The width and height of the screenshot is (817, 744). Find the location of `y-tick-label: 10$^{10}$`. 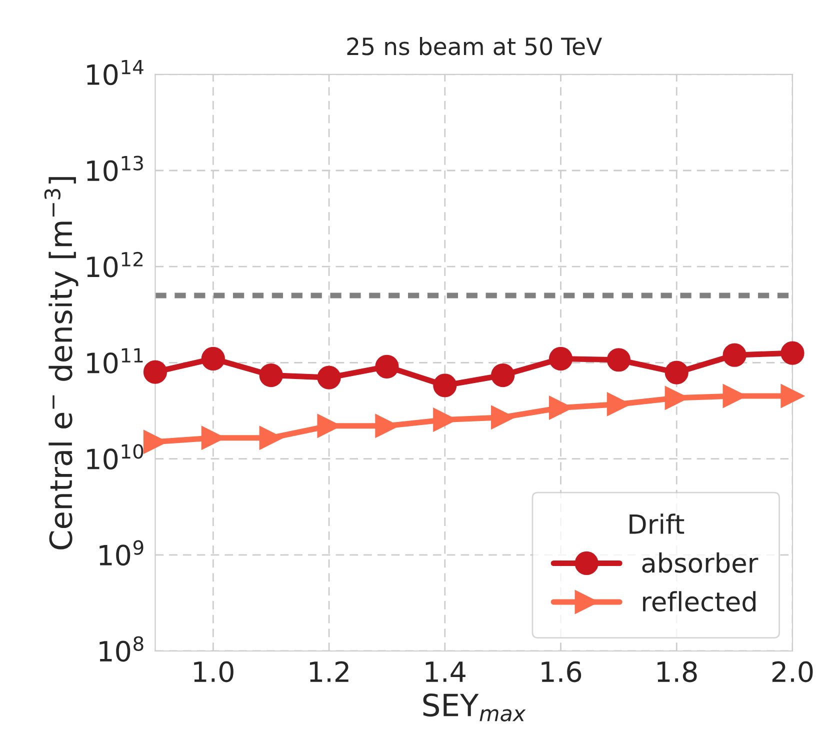

y-tick-label: 10$^{10}$ is located at coordinates (115, 457).